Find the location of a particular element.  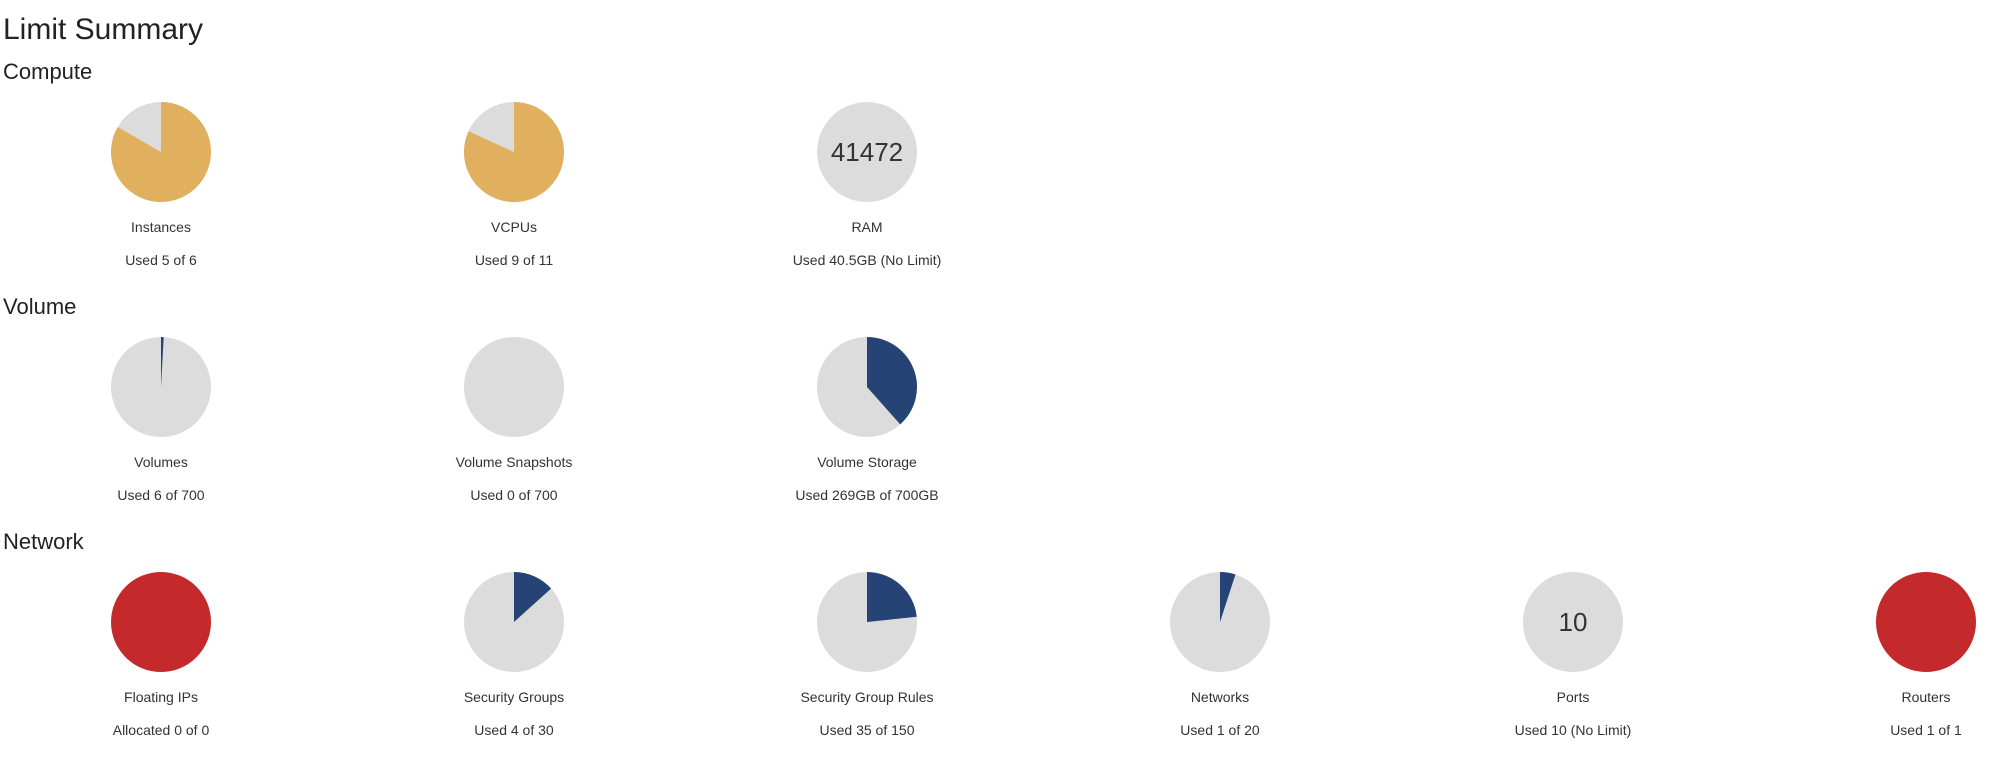

security-groups-label: Security Groups is located at coordinates (514, 697).